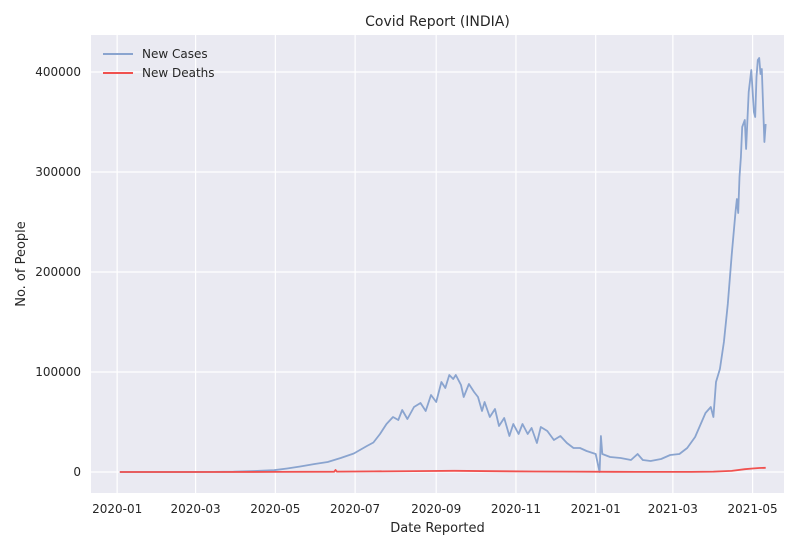  I want to click on series-line-new-deaths, so click(442, 469).